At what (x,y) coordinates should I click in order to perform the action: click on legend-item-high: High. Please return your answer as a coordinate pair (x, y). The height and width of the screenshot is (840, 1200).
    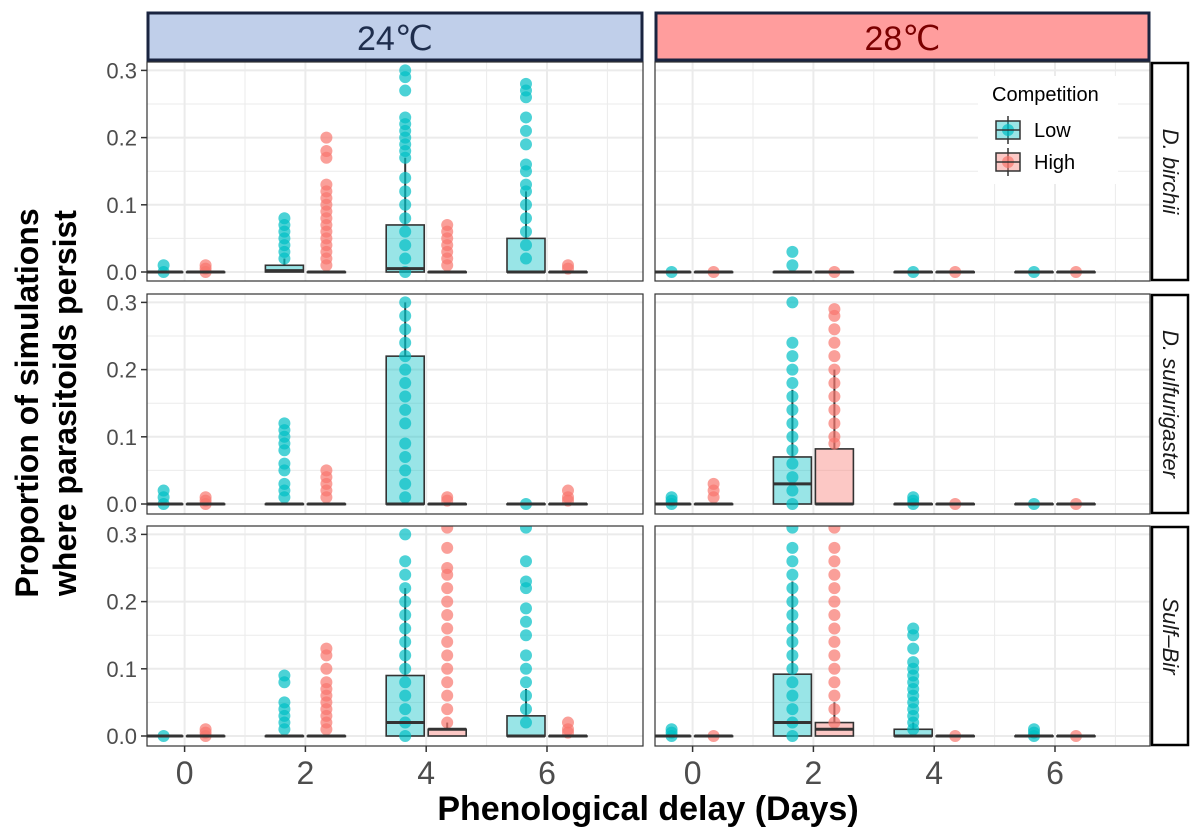
    Looking at the image, I should click on (1054, 163).